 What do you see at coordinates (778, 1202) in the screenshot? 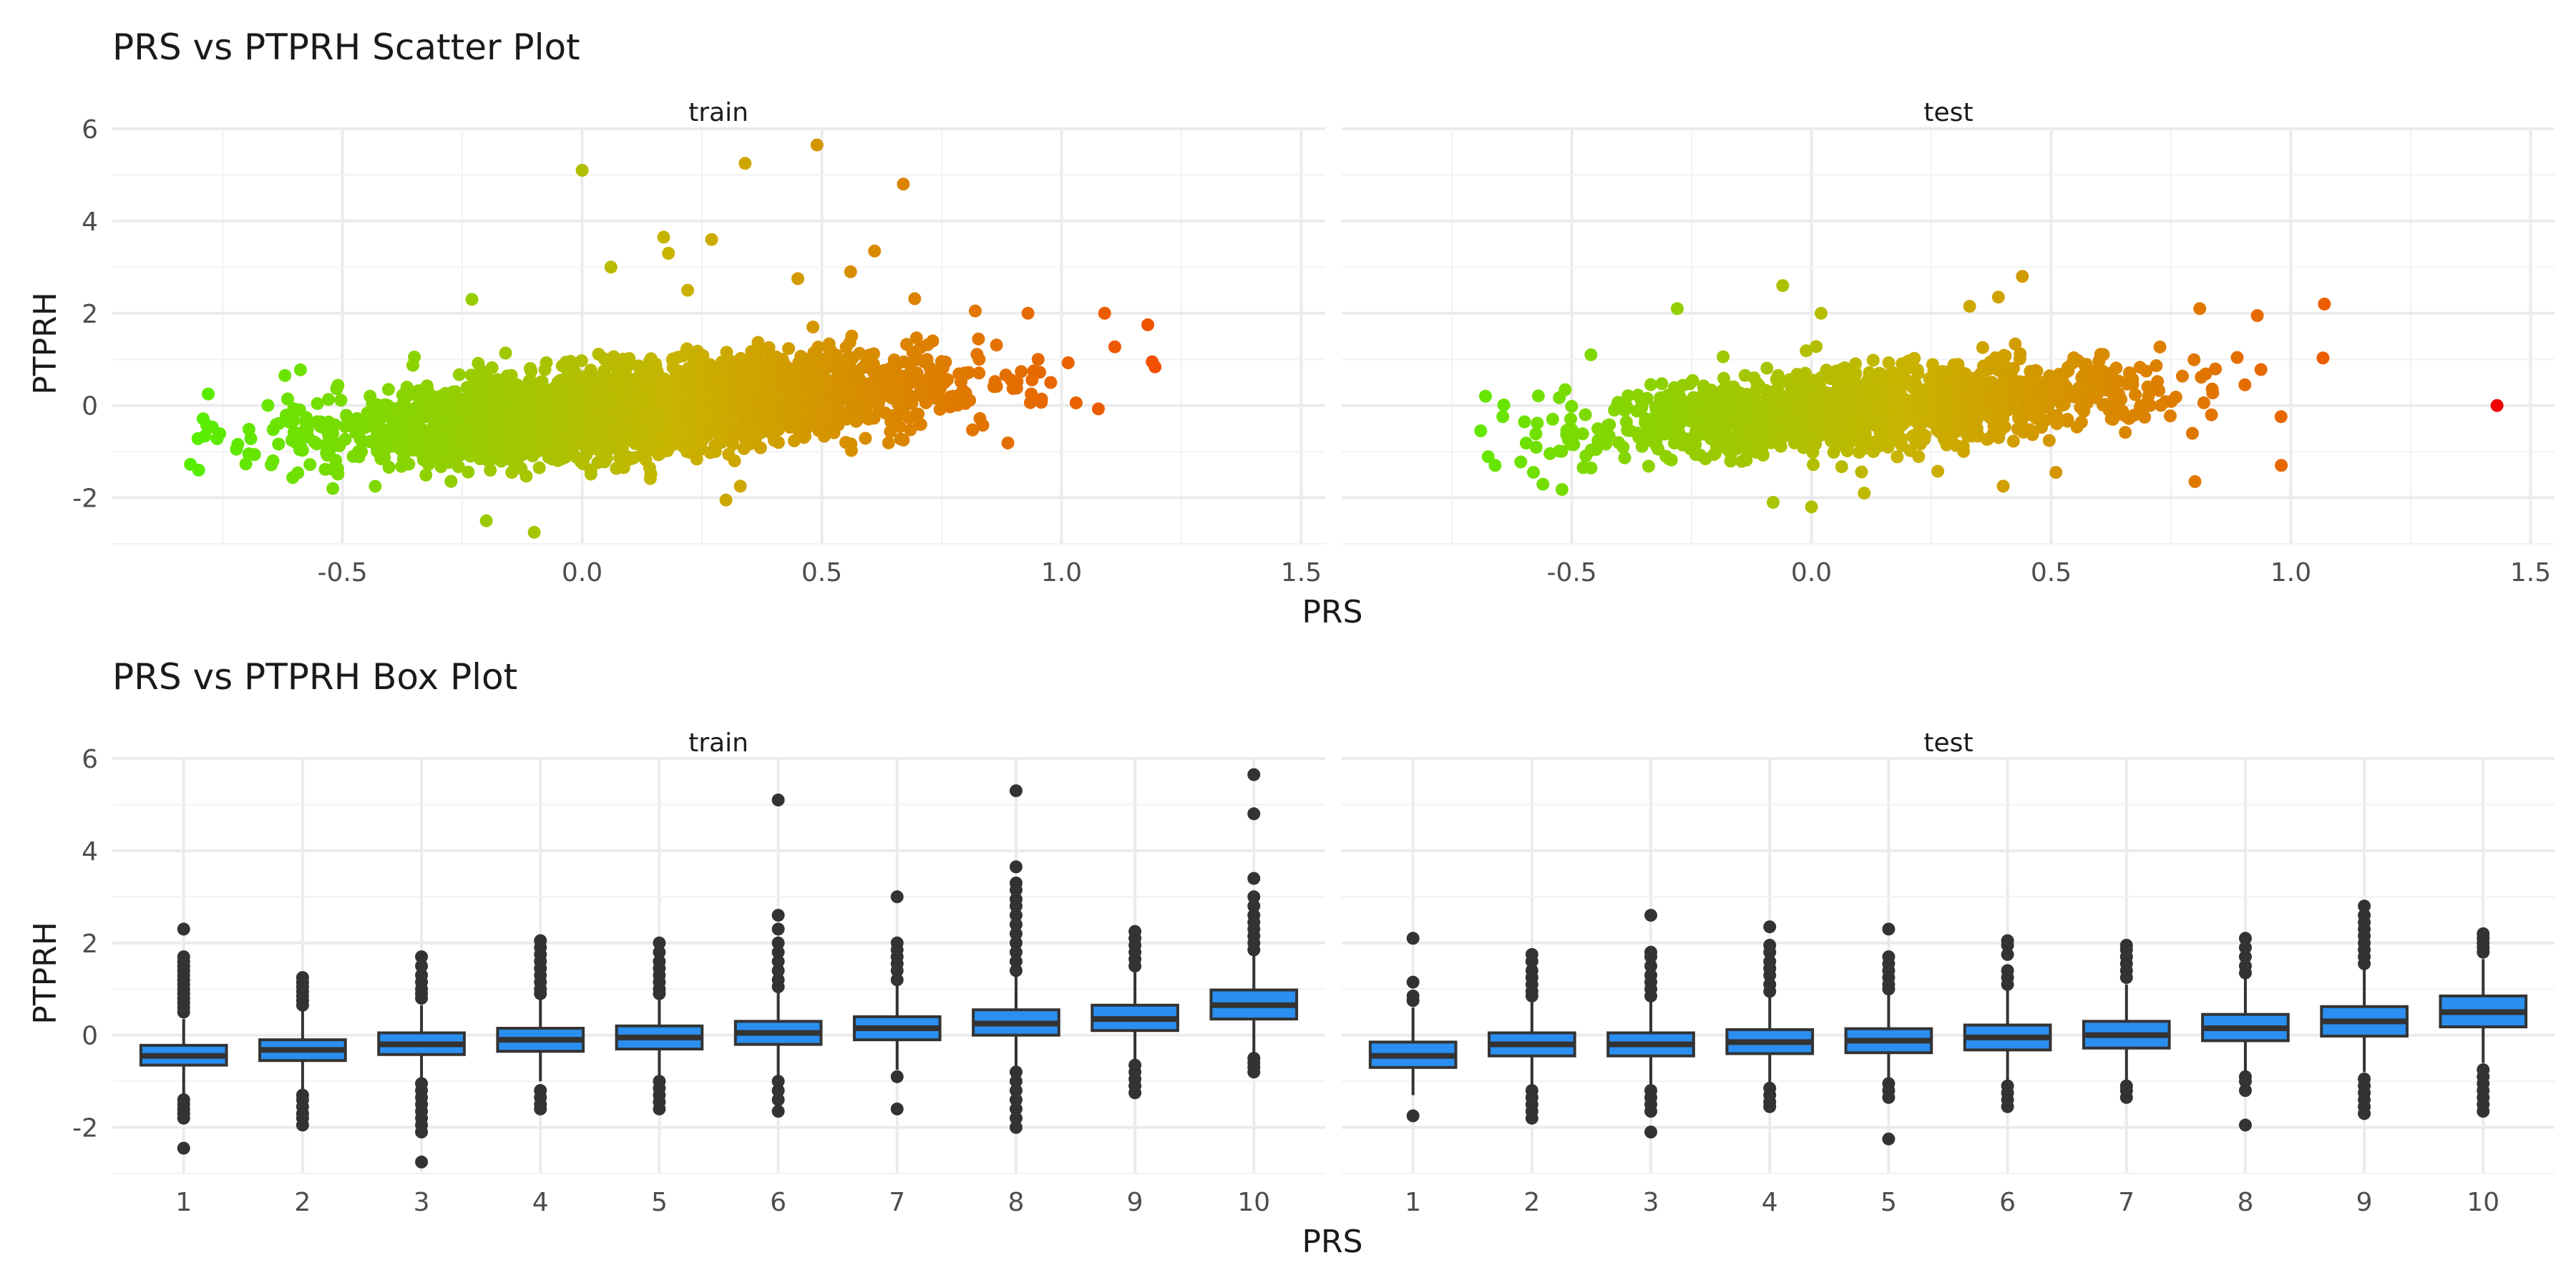
I see `box-x-tick-label: 6` at bounding box center [778, 1202].